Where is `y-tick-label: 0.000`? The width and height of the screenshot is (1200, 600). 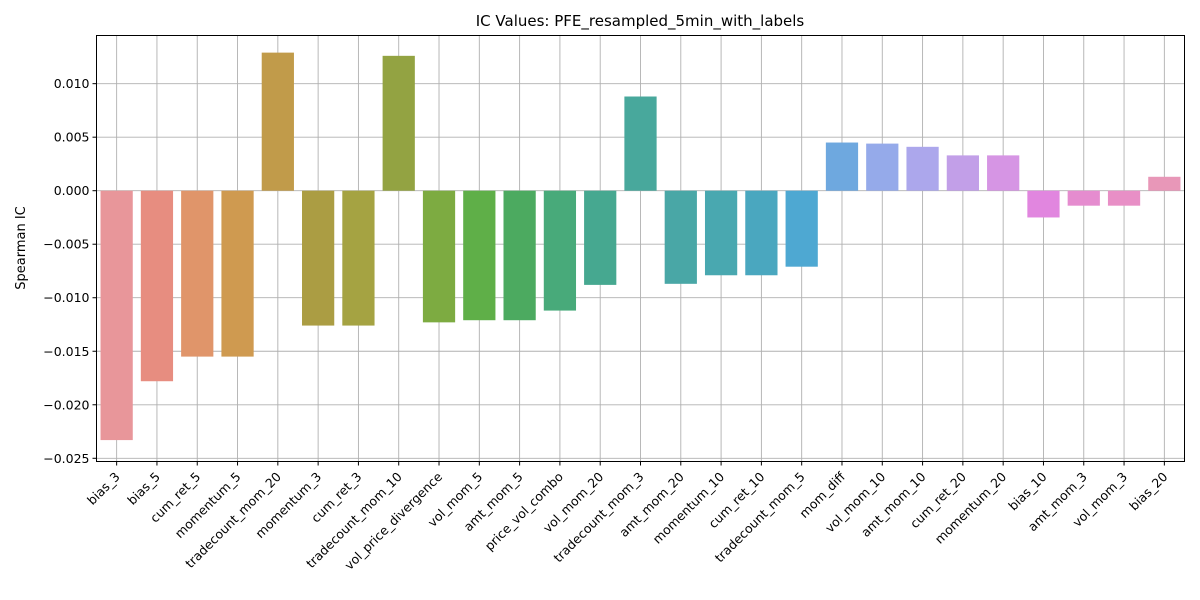 y-tick-label: 0.000 is located at coordinates (72, 190).